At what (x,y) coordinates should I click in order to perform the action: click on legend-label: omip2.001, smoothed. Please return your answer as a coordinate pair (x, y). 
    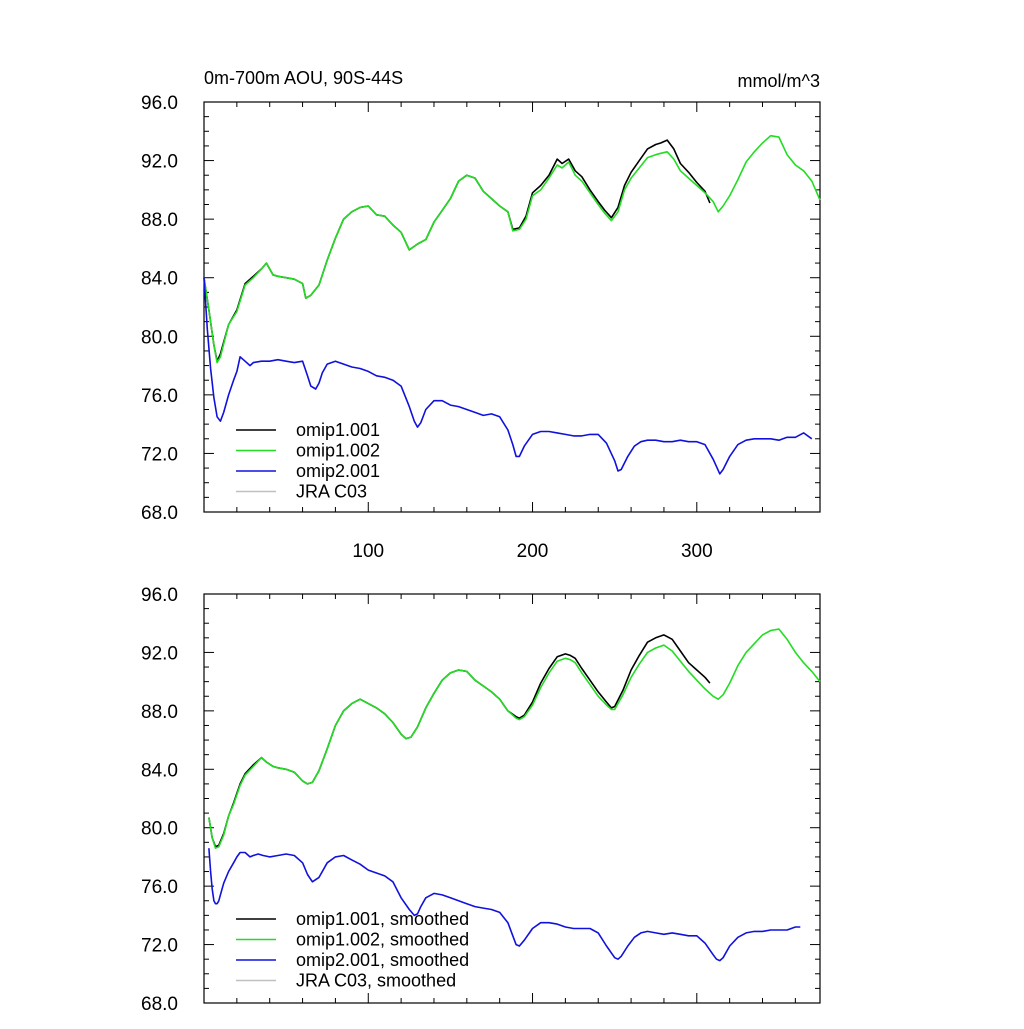
    Looking at the image, I should click on (382, 960).